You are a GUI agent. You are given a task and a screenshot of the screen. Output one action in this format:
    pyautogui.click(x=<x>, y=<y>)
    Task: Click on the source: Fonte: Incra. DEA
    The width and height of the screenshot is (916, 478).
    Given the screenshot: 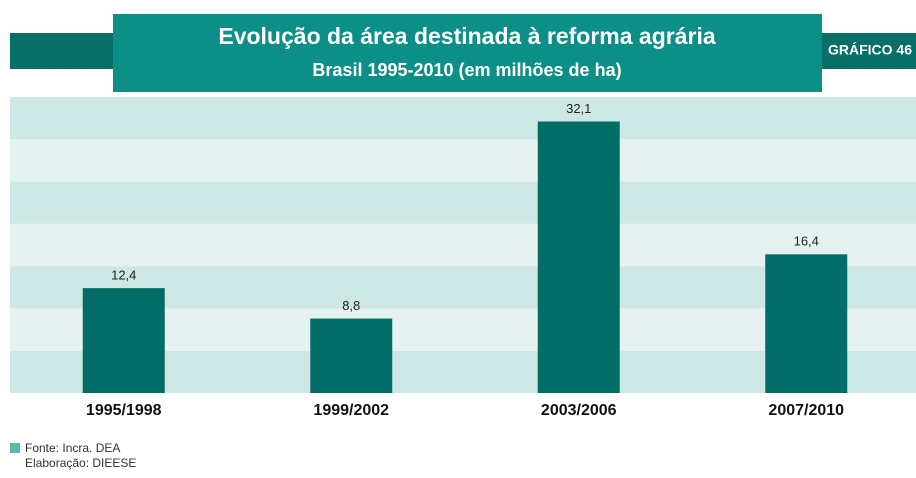 What is the action you would take?
    pyautogui.click(x=72, y=448)
    